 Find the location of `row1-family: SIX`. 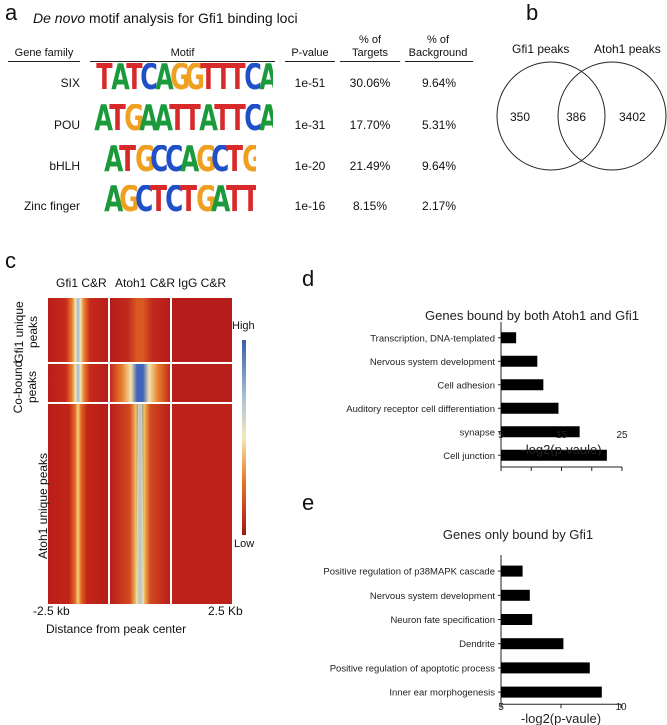

row1-family: SIX is located at coordinates (70, 83).